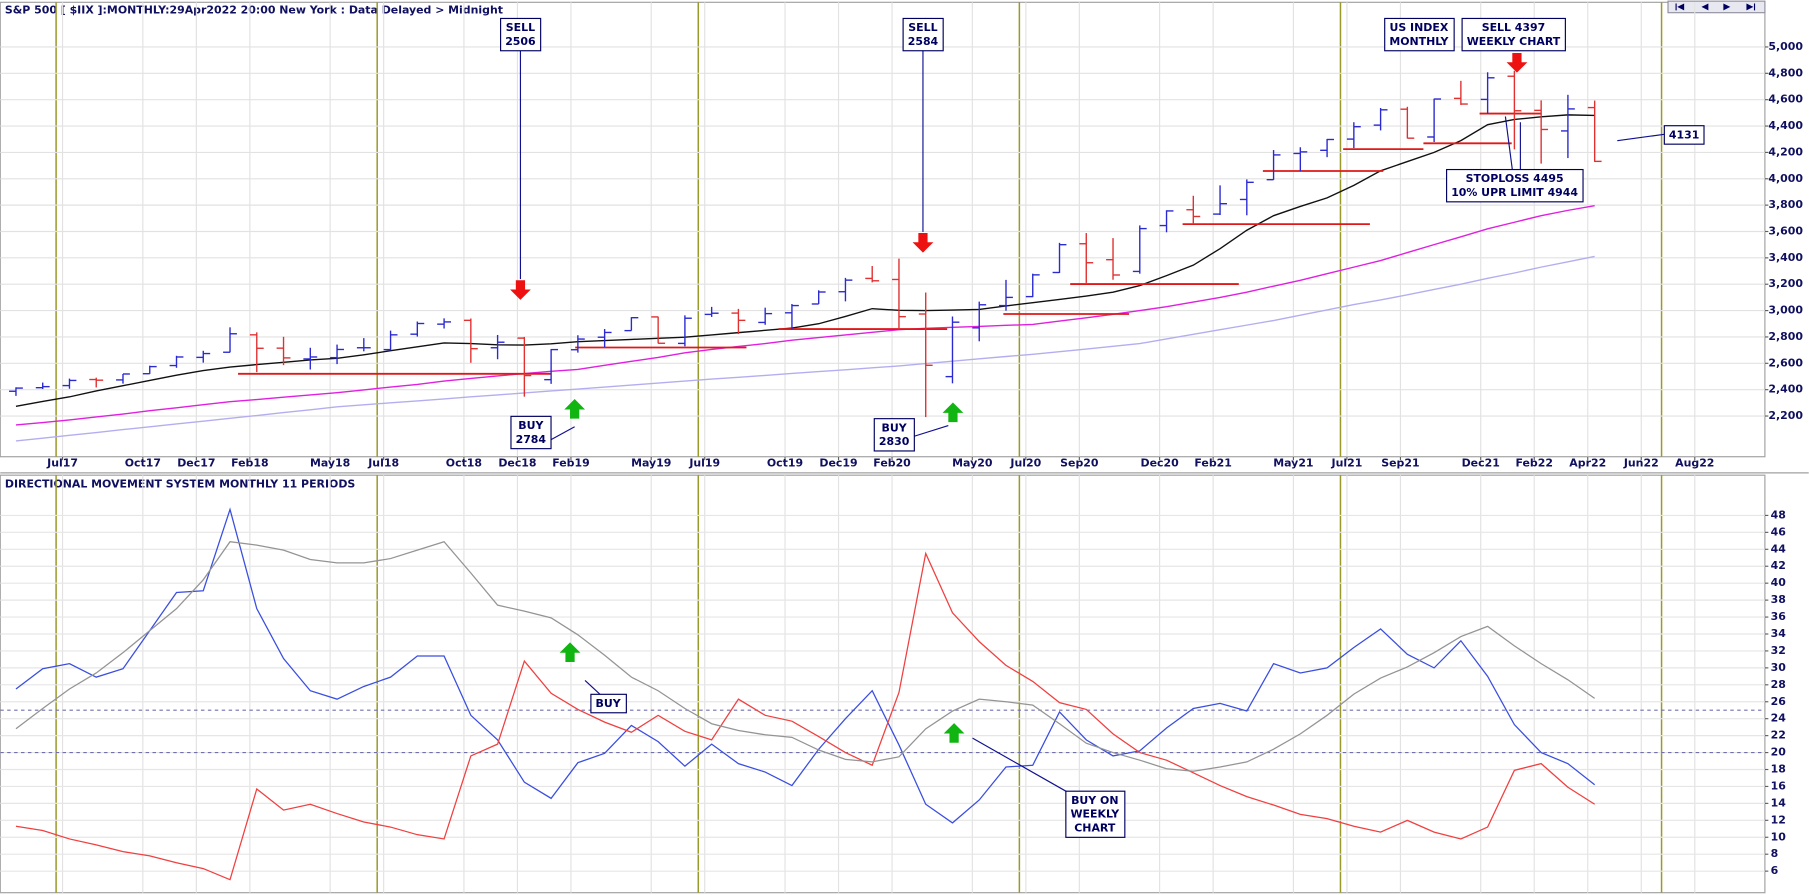 Image resolution: width=1809 pixels, height=895 pixels. What do you see at coordinates (1779, 667) in the screenshot?
I see `y-tick-label: 30` at bounding box center [1779, 667].